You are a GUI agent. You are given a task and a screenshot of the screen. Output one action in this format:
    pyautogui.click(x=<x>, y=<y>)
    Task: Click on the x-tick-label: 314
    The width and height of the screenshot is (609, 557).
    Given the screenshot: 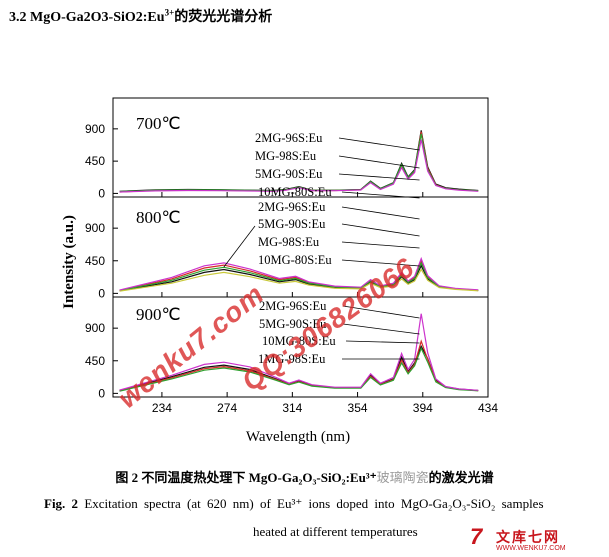 What is the action you would take?
    pyautogui.click(x=292, y=408)
    